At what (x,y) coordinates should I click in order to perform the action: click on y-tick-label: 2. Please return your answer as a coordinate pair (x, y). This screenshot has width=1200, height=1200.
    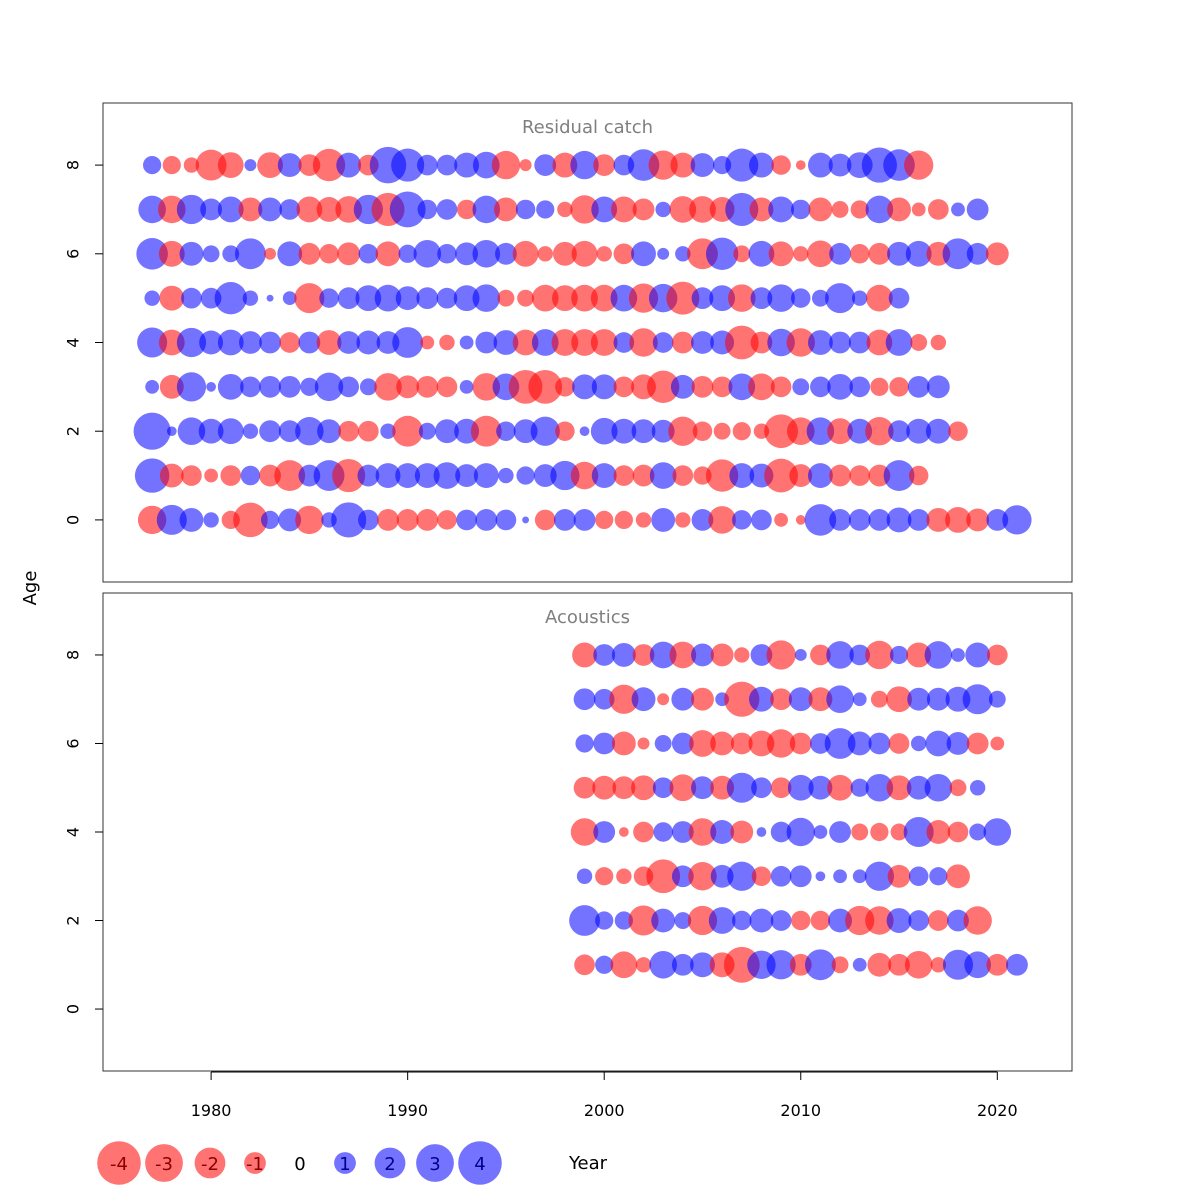
    Looking at the image, I should click on (73, 431).